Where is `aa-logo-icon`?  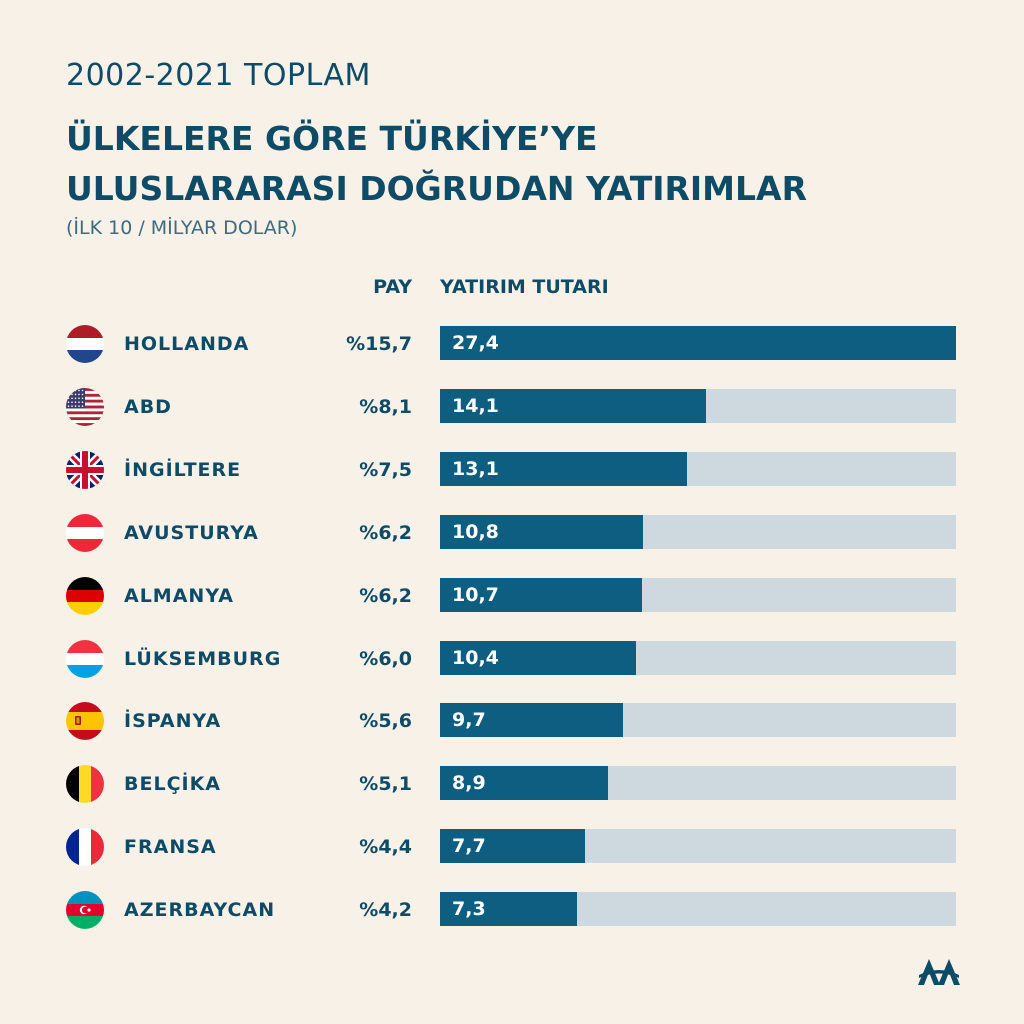
aa-logo-icon is located at coordinates (939, 972).